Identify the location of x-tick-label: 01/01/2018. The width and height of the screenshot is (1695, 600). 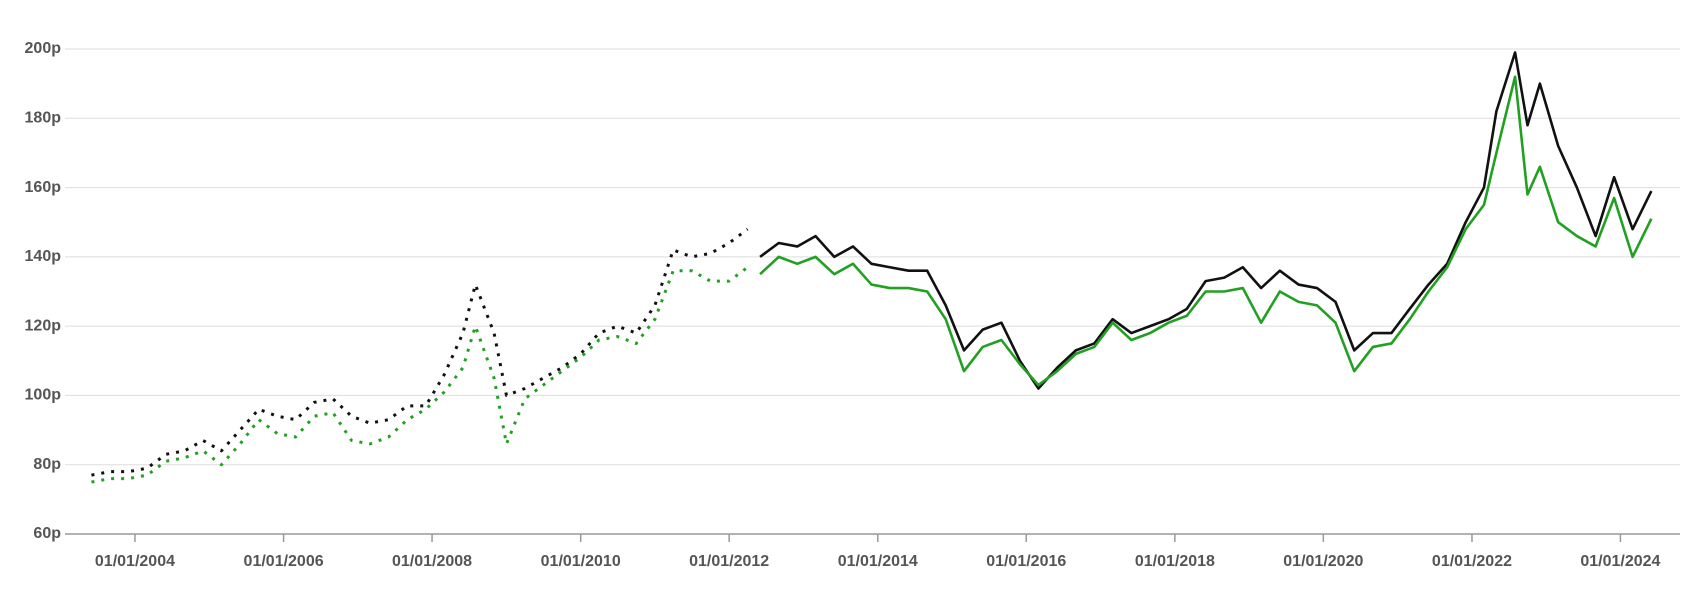
(1175, 561).